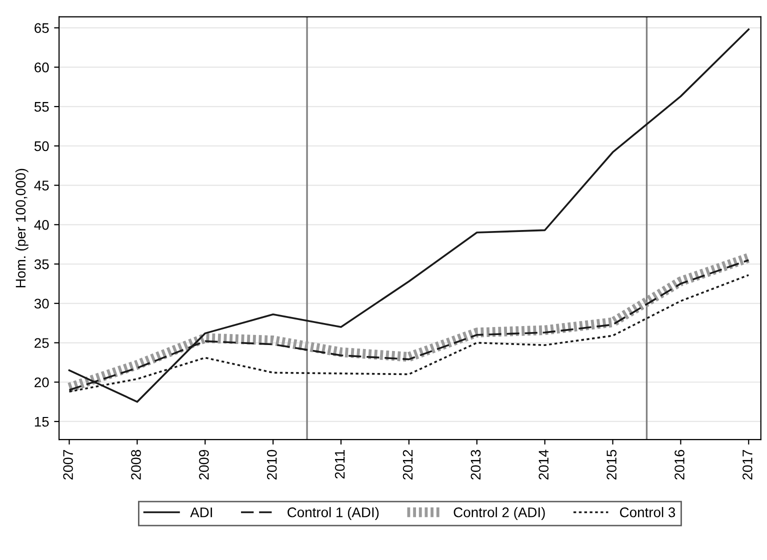  I want to click on x-tick-label: 2013, so click(475, 465).